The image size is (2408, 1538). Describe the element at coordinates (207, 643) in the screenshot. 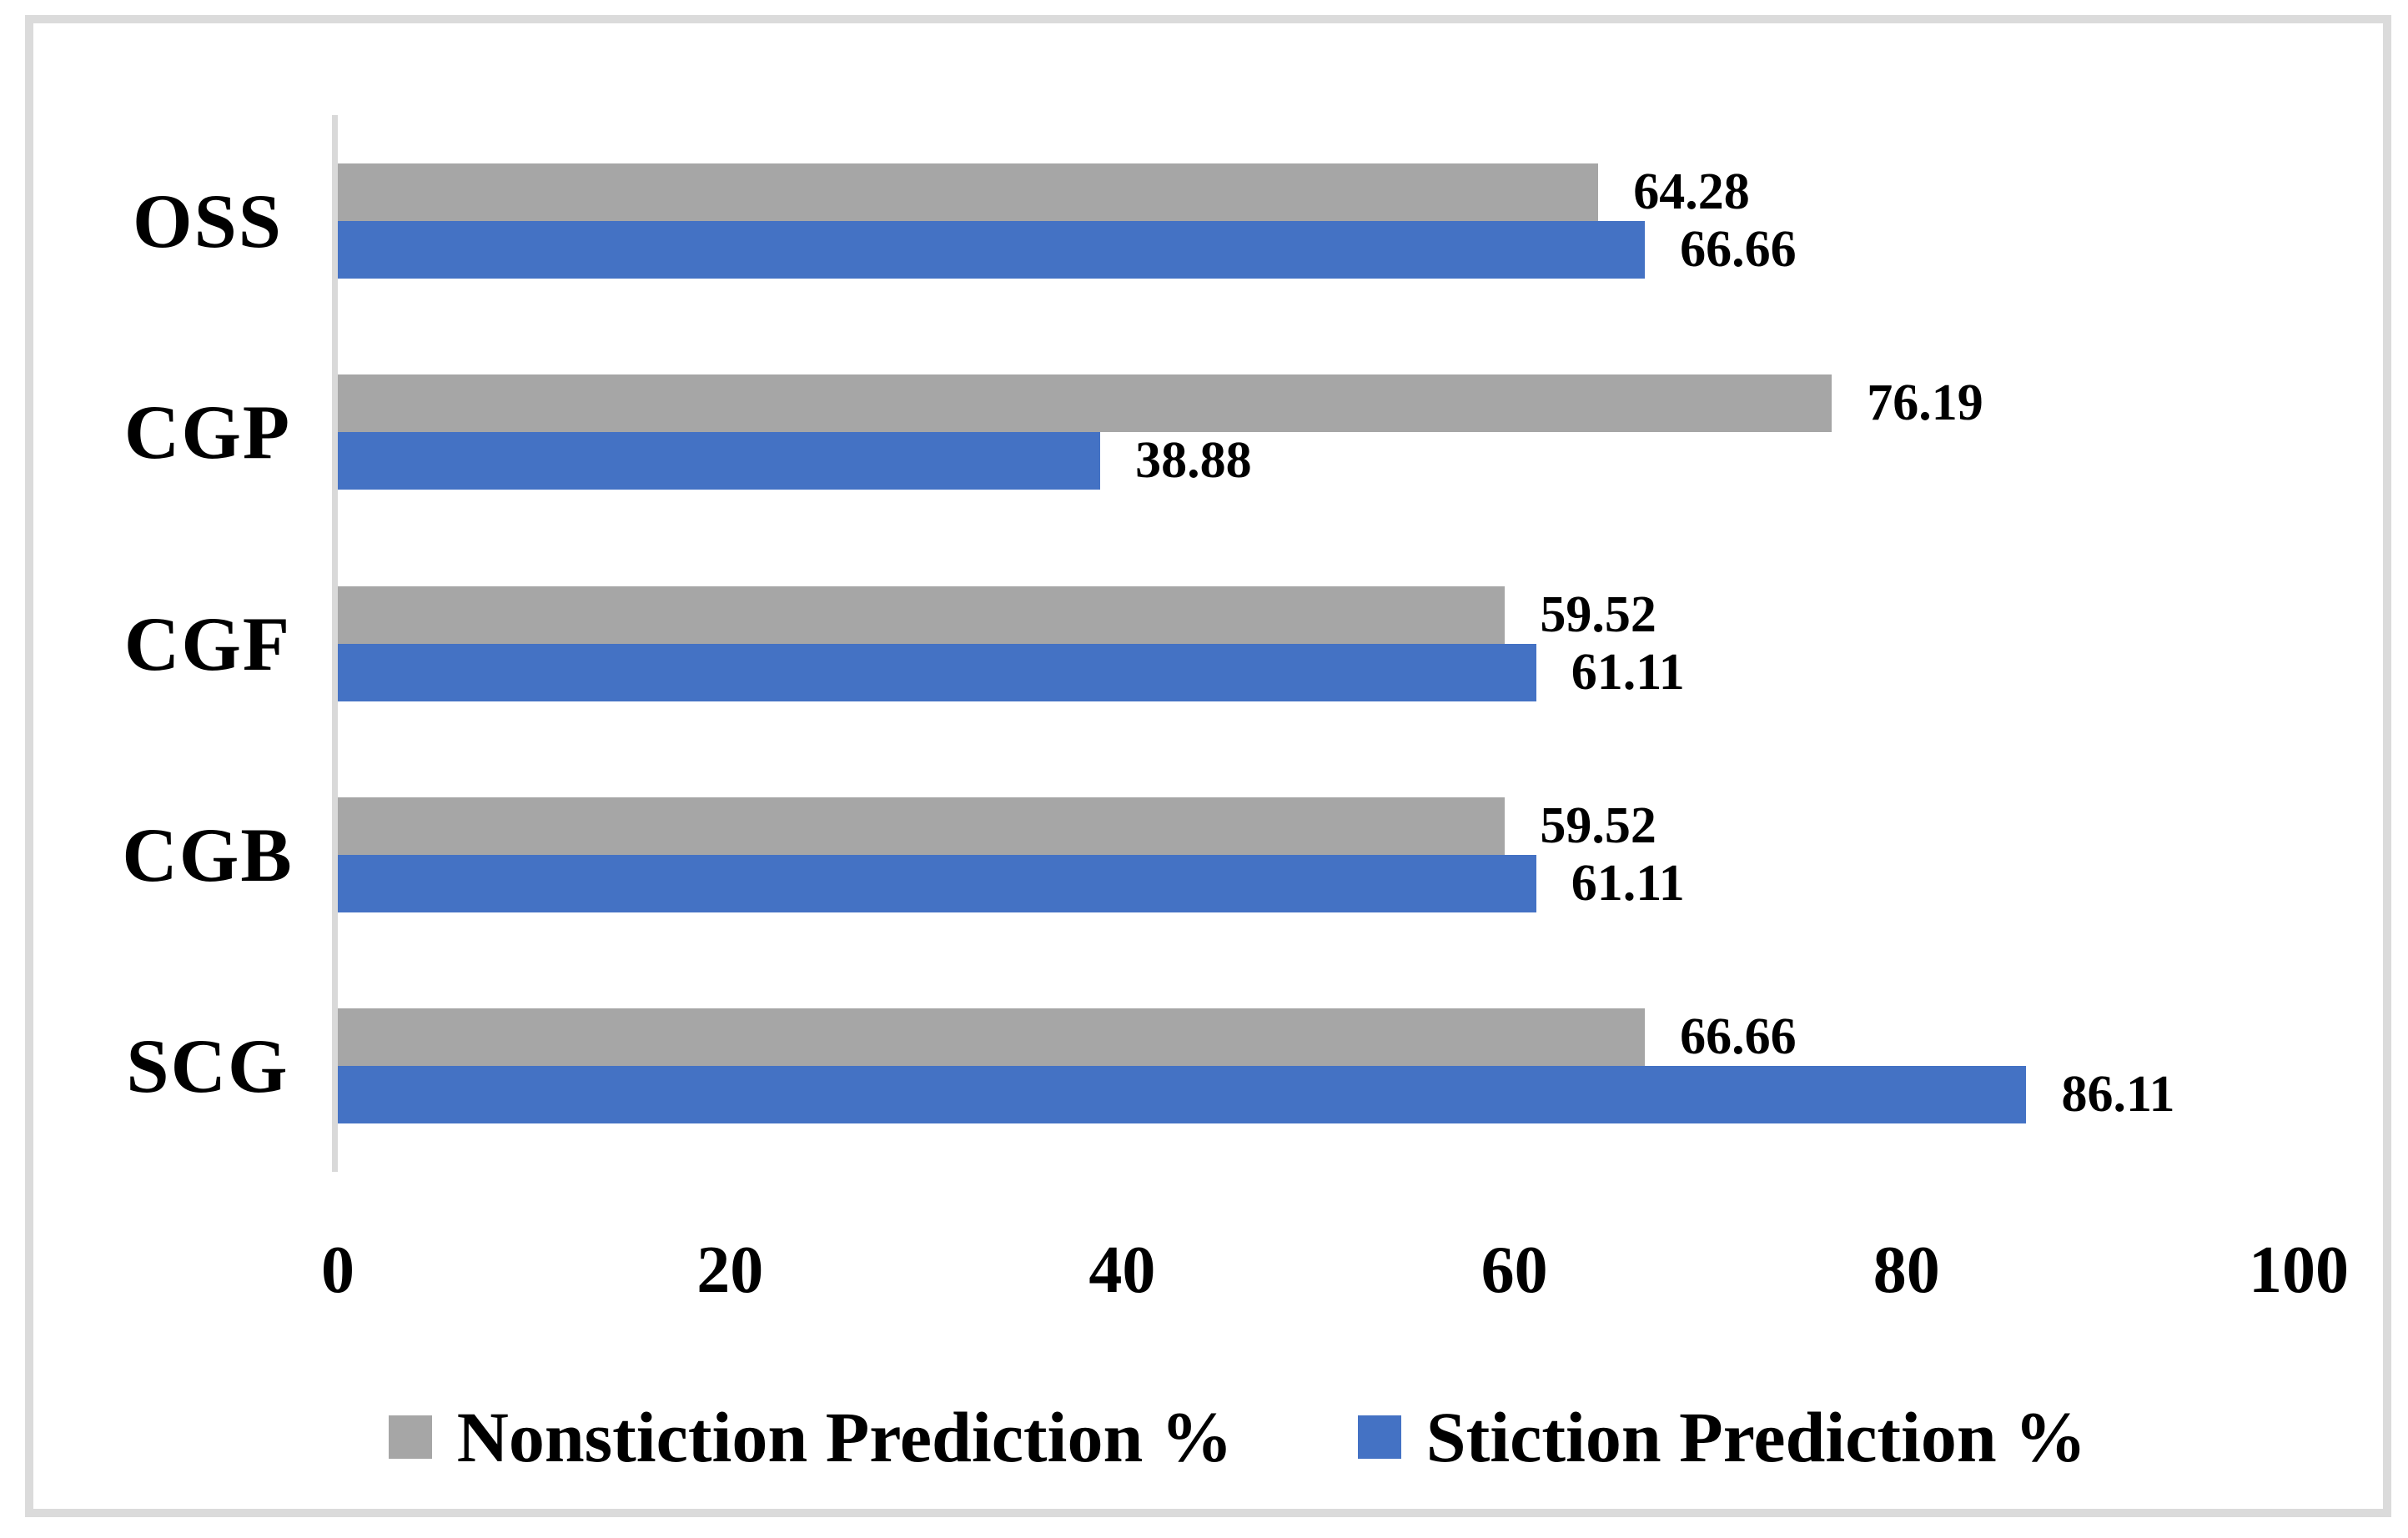

I see `category-label-cgf: CGF` at that location.